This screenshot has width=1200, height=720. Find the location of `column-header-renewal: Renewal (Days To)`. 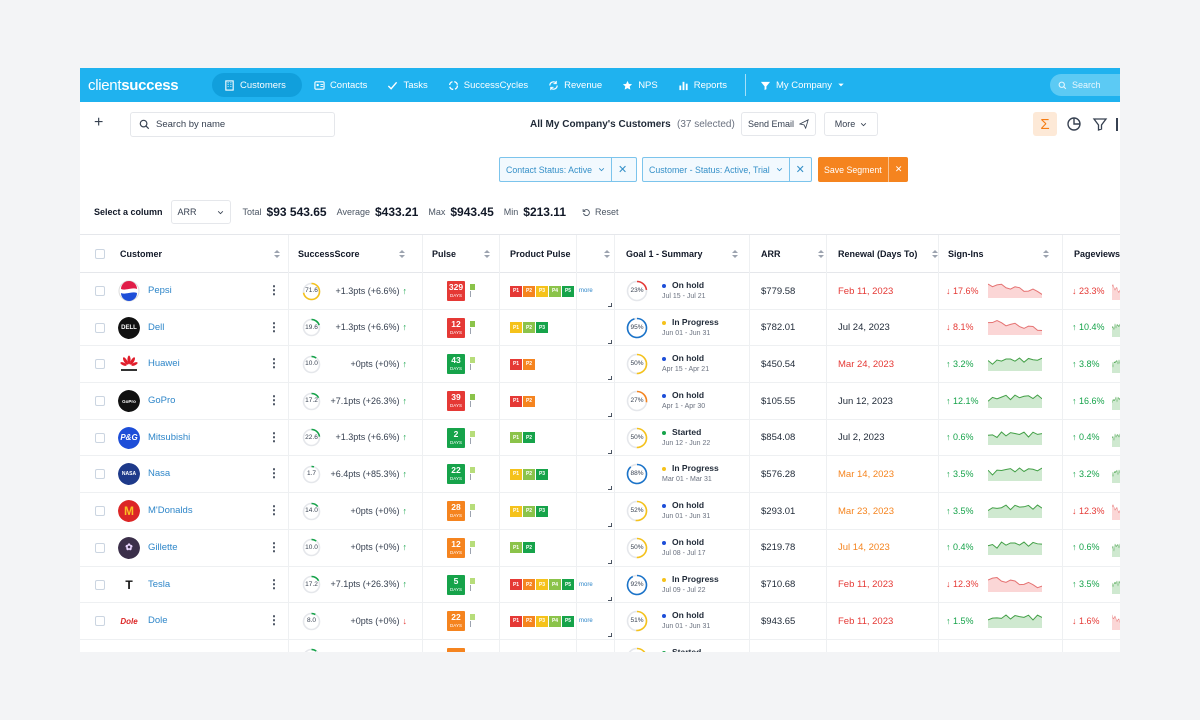

column-header-renewal: Renewal (Days To) is located at coordinates (878, 254).